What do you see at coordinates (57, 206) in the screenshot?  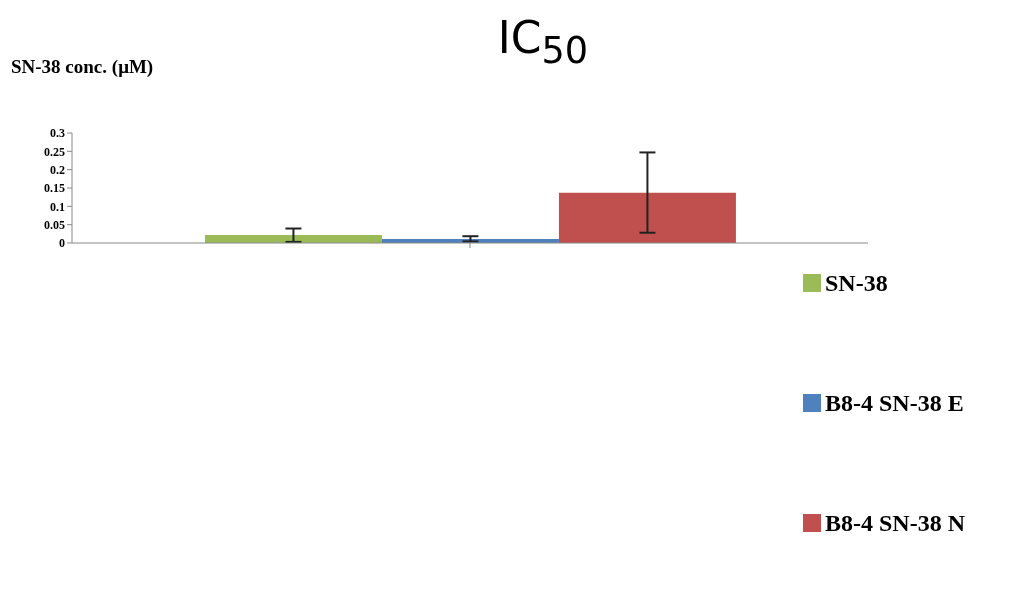 I see `y-tick-label: 0.1` at bounding box center [57, 206].